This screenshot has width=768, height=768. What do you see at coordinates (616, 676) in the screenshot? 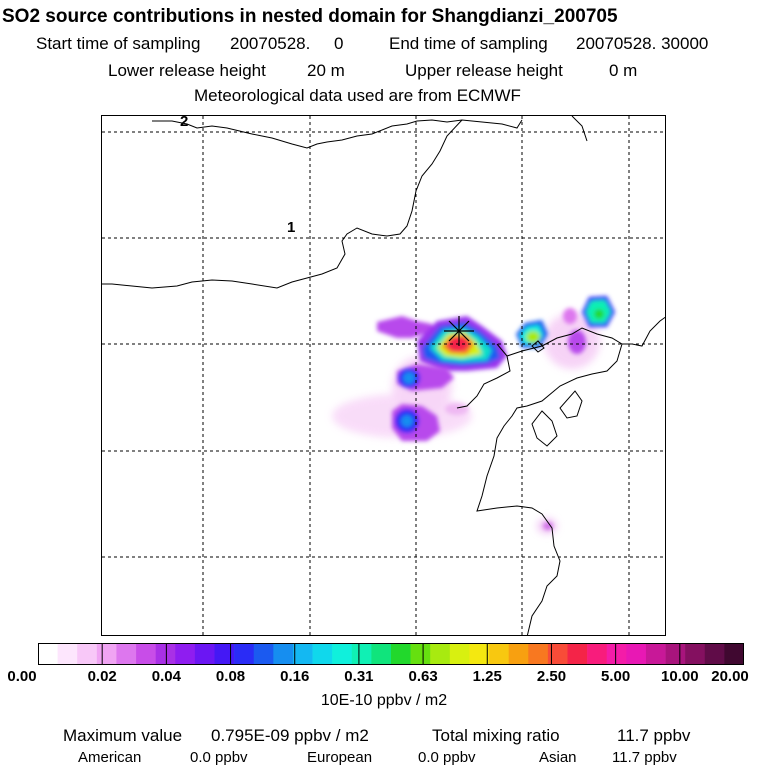
I see `colorbar-tick-label: 5.00` at bounding box center [616, 676].